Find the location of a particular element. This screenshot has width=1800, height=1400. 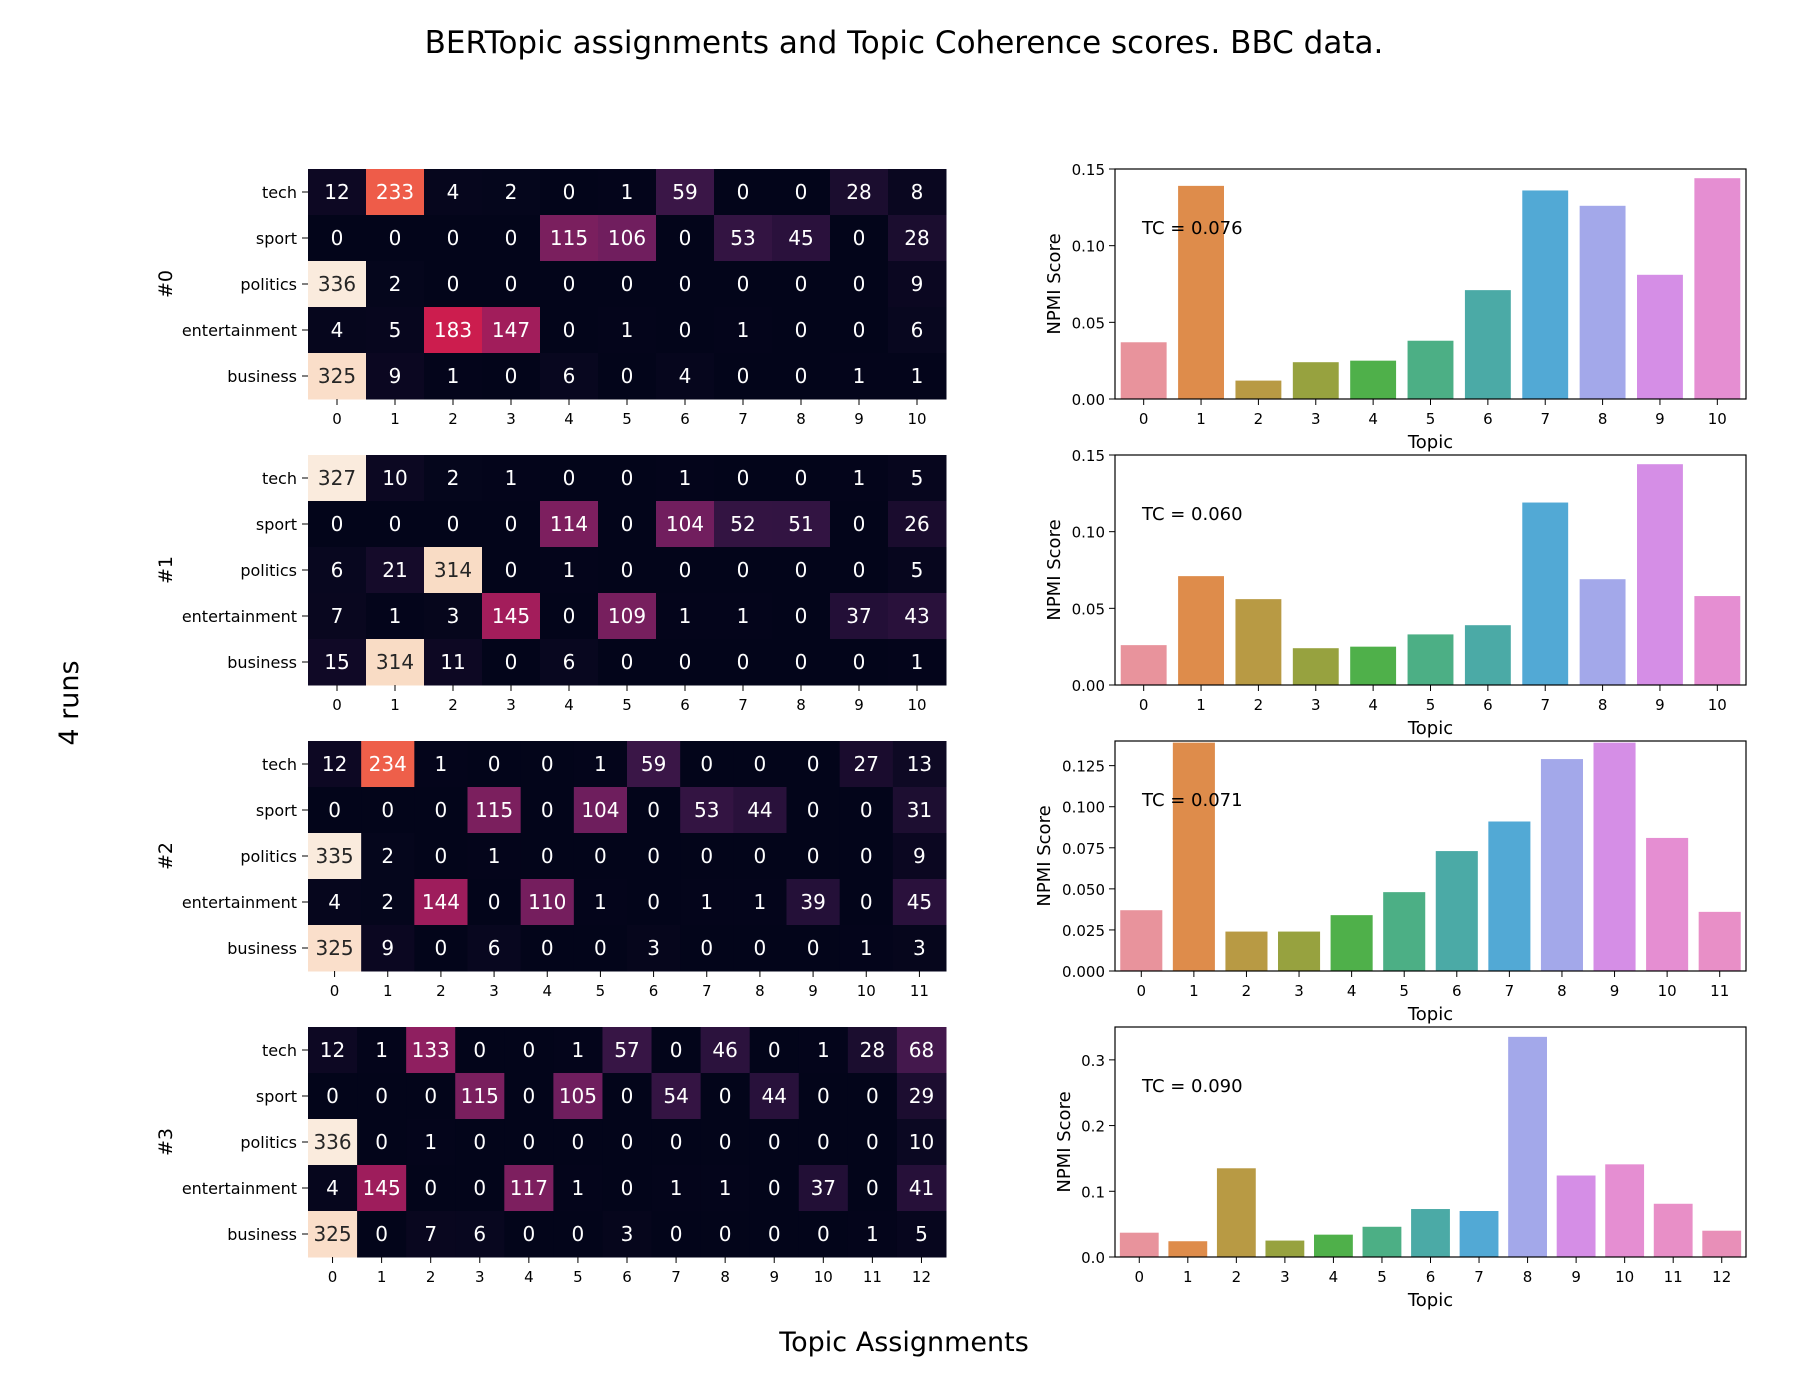

bar-ytick-label: 0.05 is located at coordinates (1088, 323).